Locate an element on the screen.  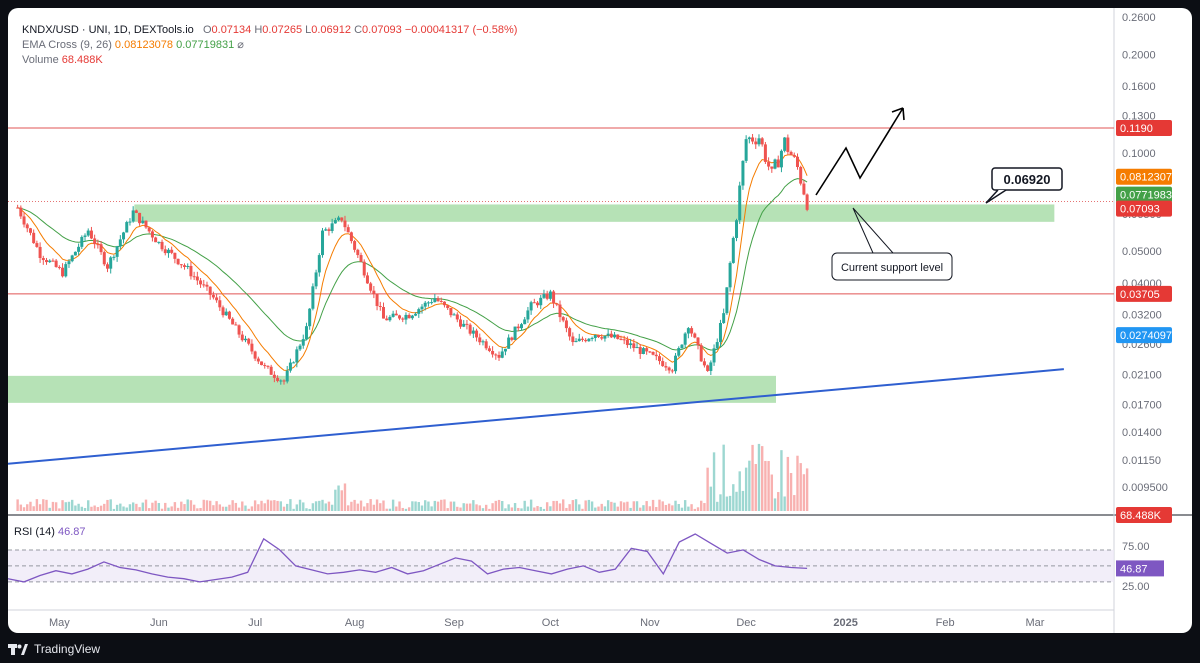
rsi-value-badge is located at coordinates (1140, 568).